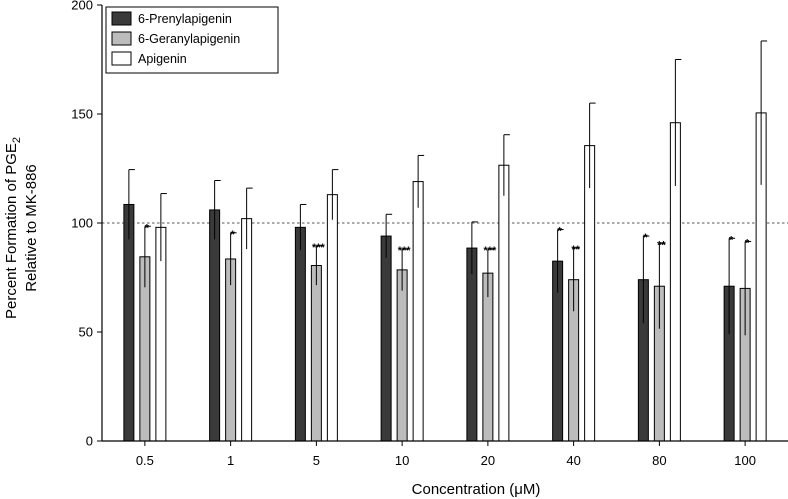 Image resolution: width=788 pixels, height=499 pixels. What do you see at coordinates (82, 114) in the screenshot?
I see `y-tick-label-150: 150` at bounding box center [82, 114].